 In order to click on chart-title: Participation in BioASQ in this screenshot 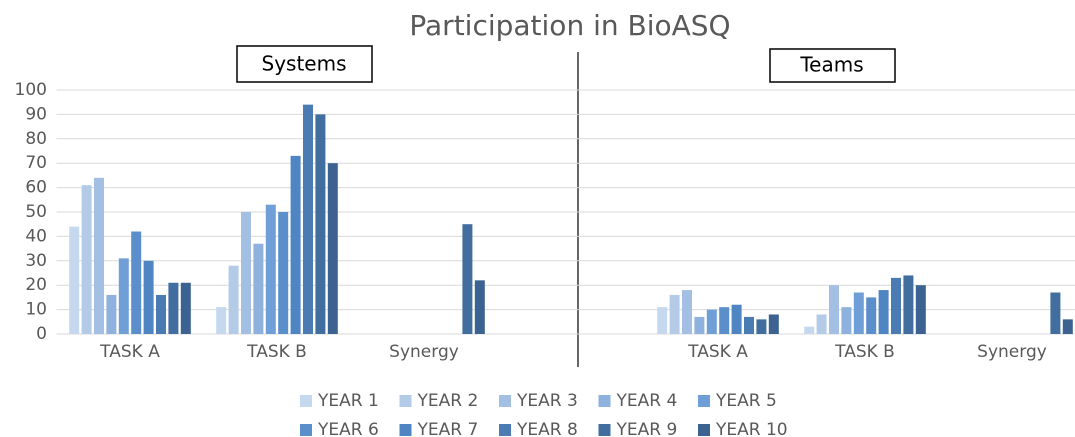, I will do `click(569, 25)`.